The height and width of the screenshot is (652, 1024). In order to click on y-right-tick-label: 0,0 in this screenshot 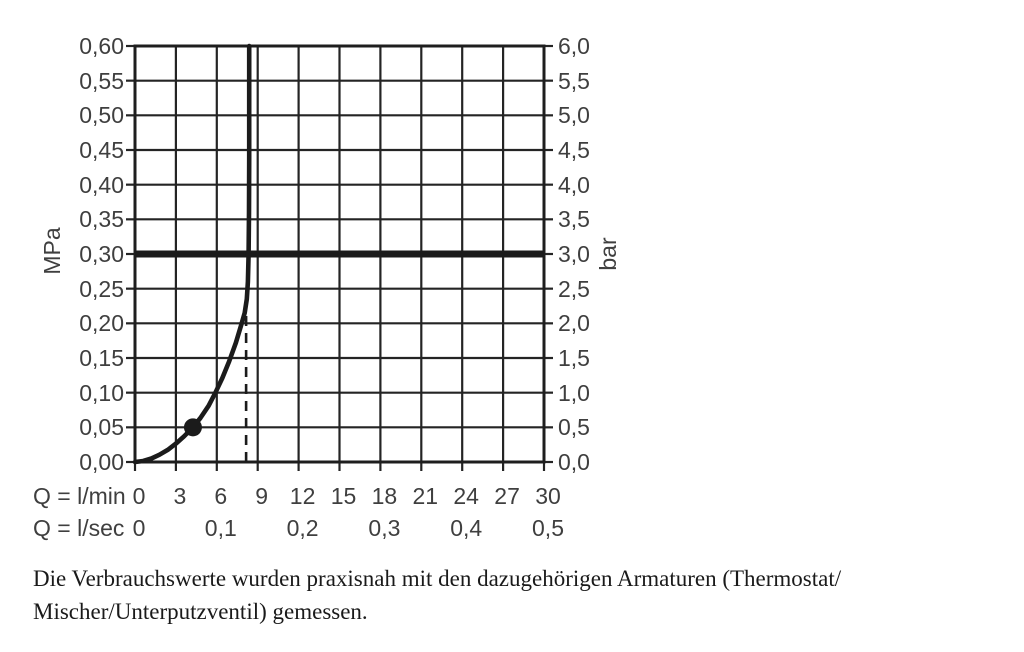, I will do `click(574, 462)`.